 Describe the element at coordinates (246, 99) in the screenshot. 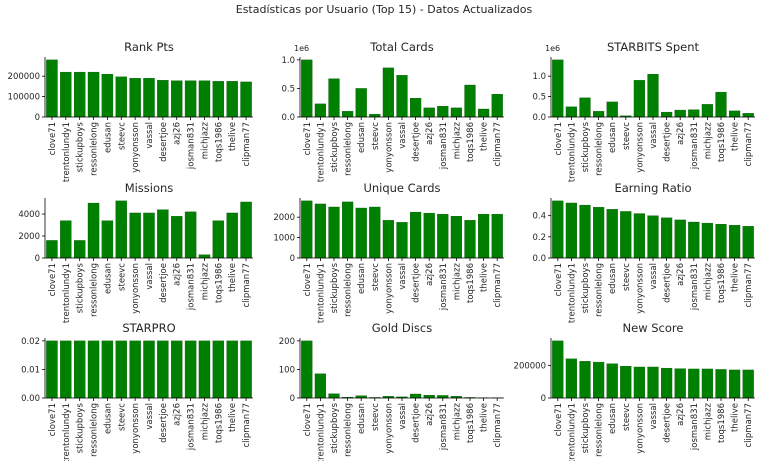

I see `bar-clipman77` at that location.